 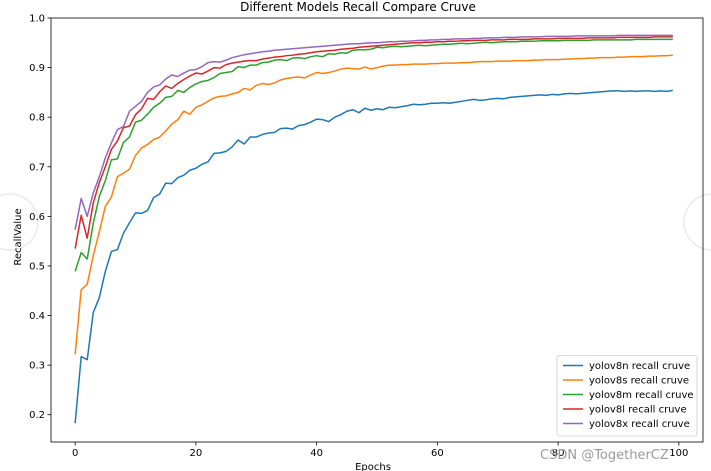 I want to click on x-tick-label: 20, so click(x=196, y=453).